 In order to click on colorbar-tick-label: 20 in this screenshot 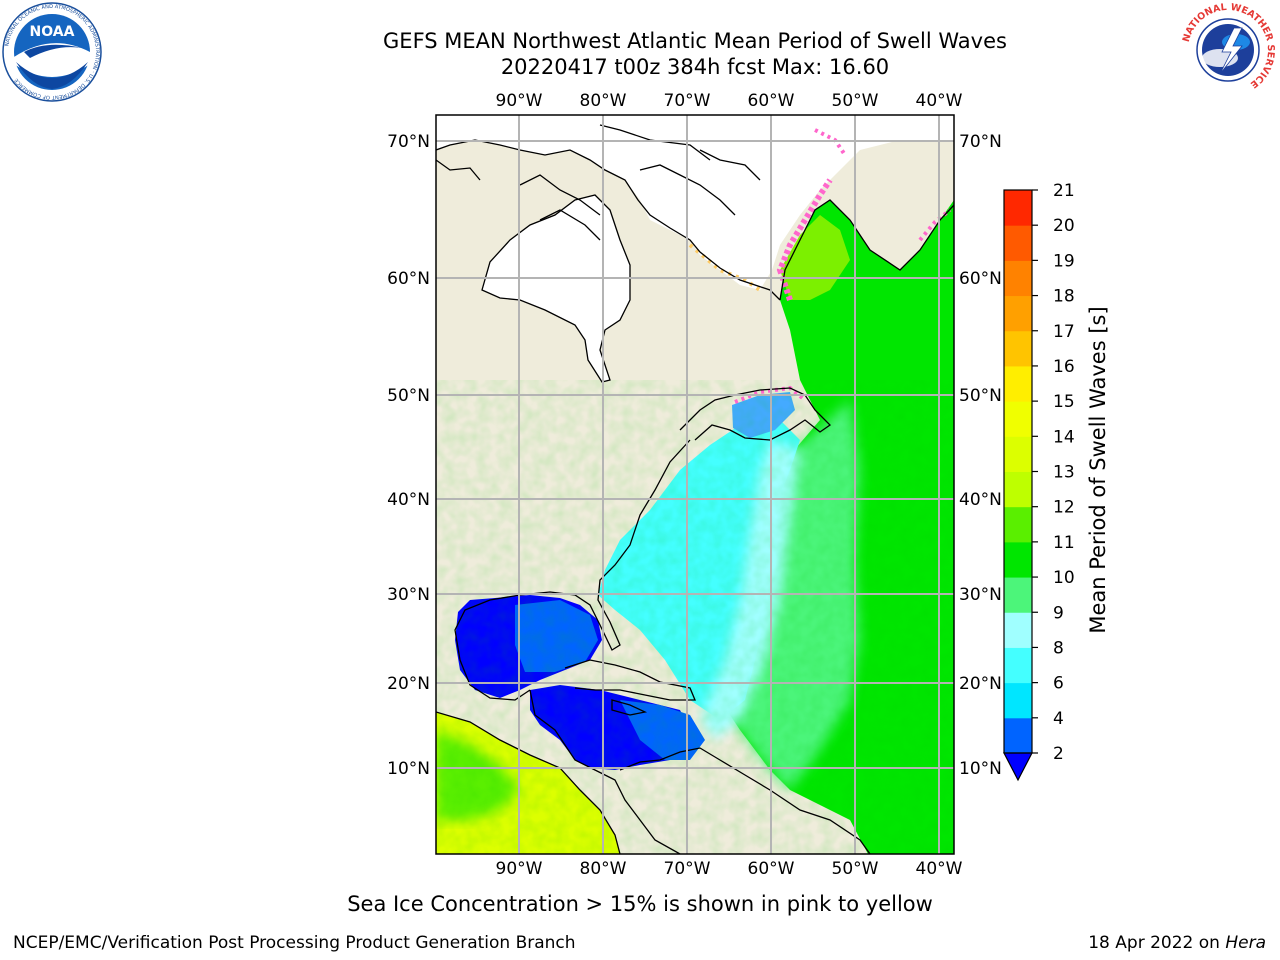, I will do `click(1064, 226)`.